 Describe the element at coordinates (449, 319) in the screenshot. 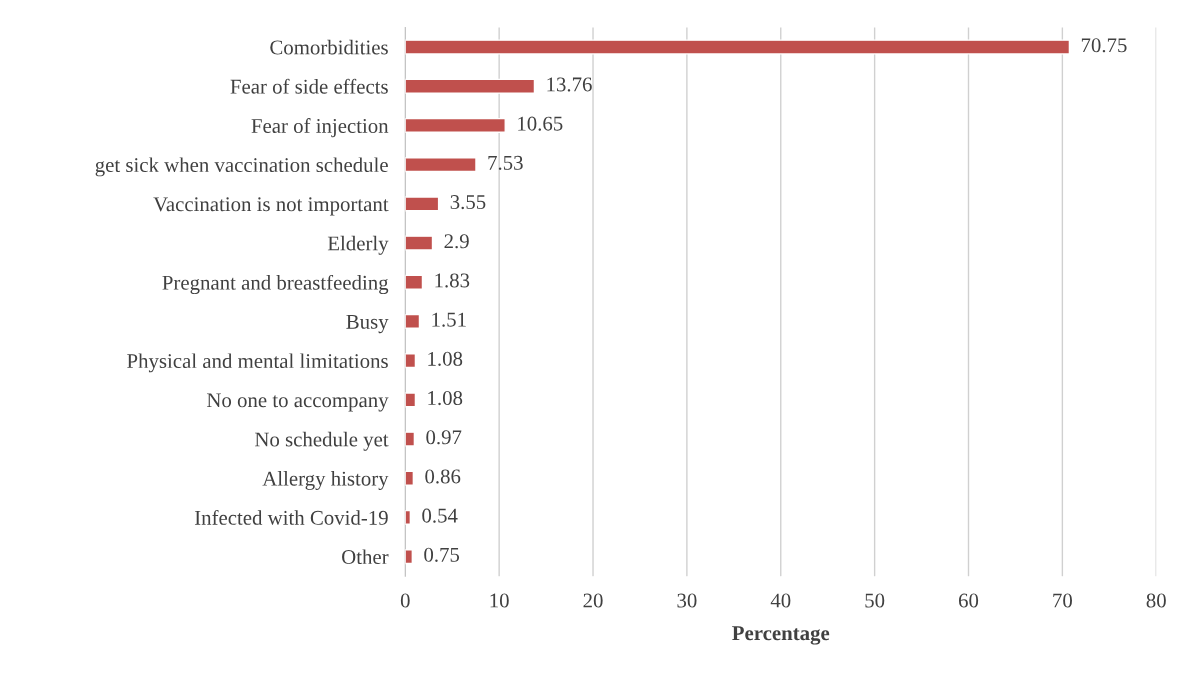

I see `data-label: 1.51` at that location.